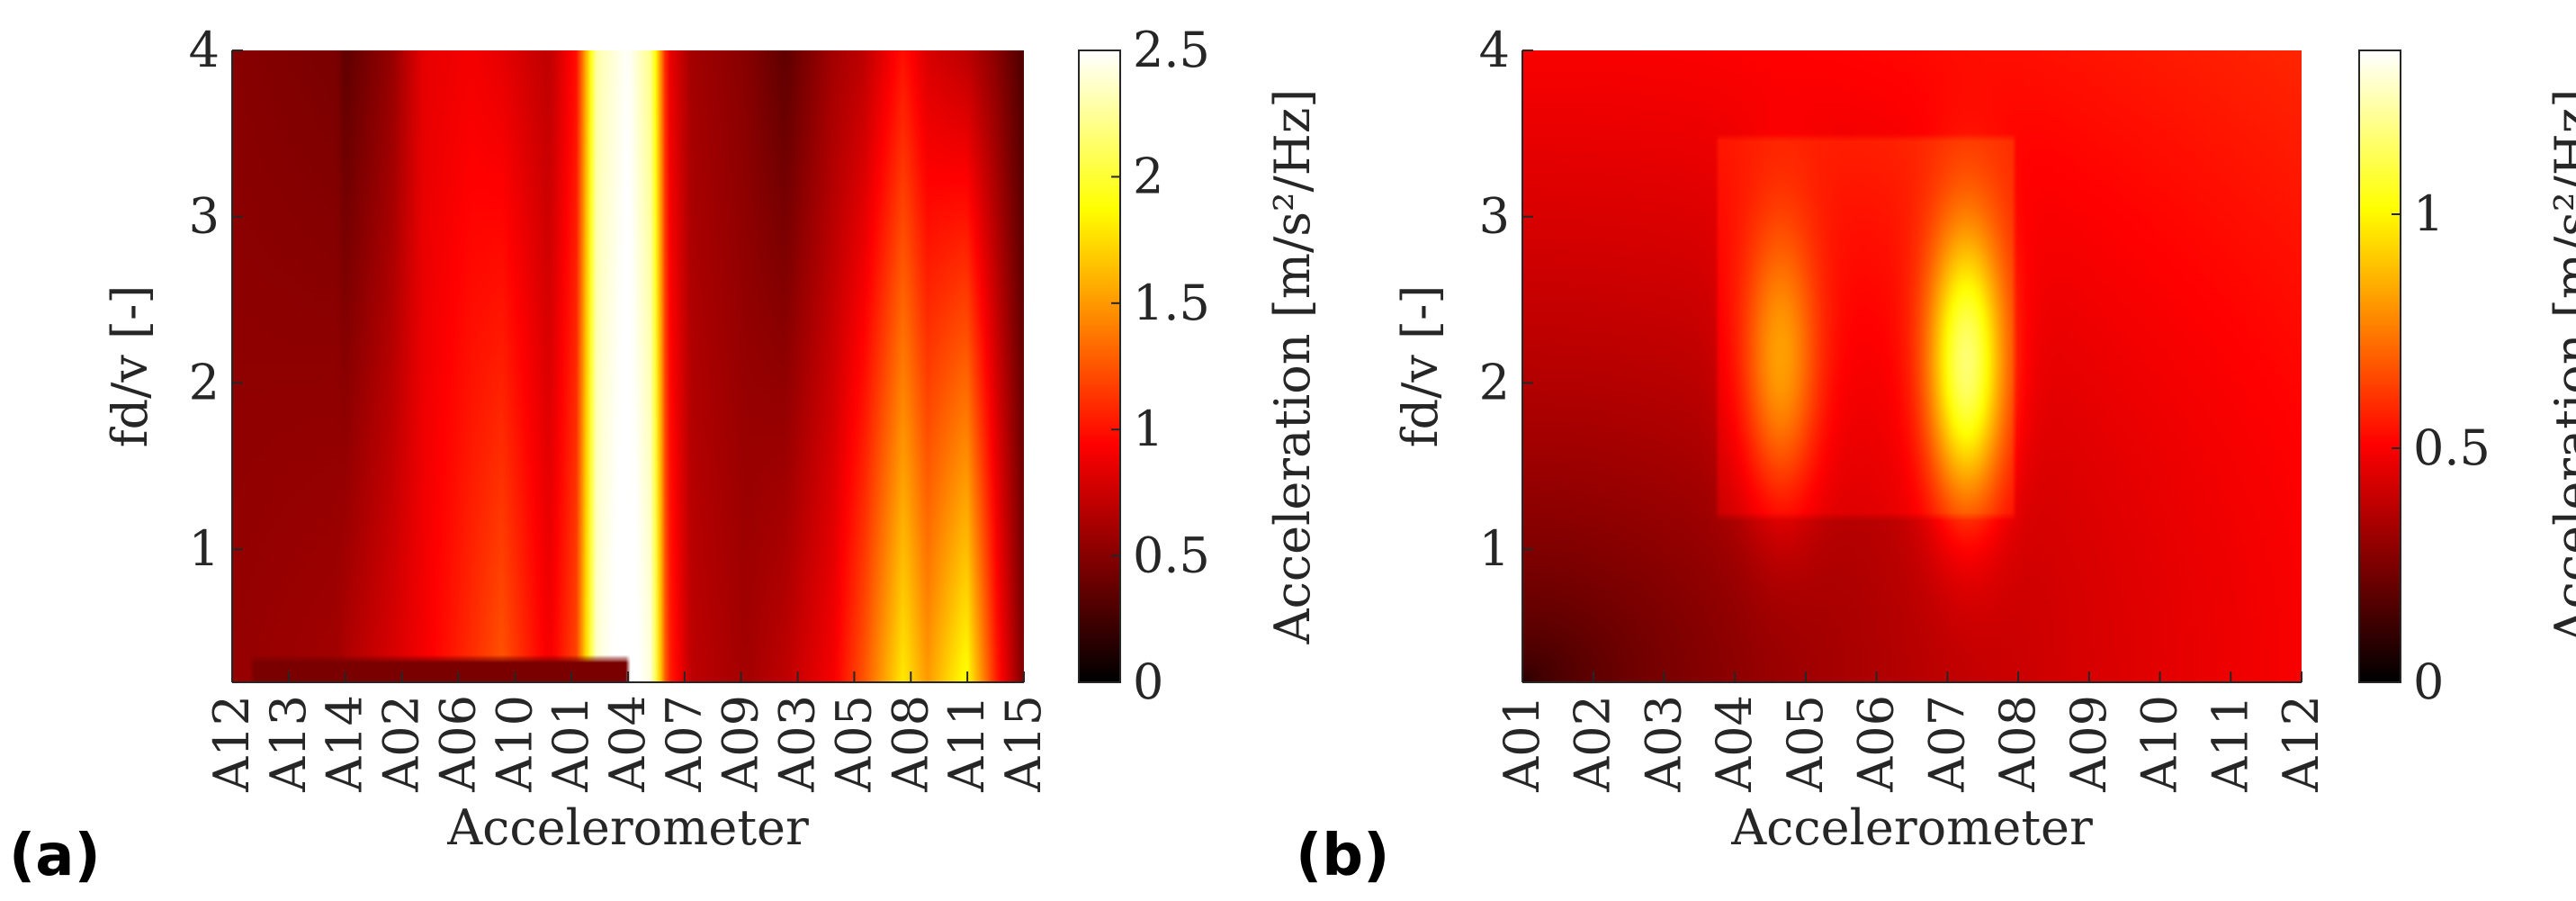 The width and height of the screenshot is (2576, 901). I want to click on colorbar-b, so click(2380, 366).